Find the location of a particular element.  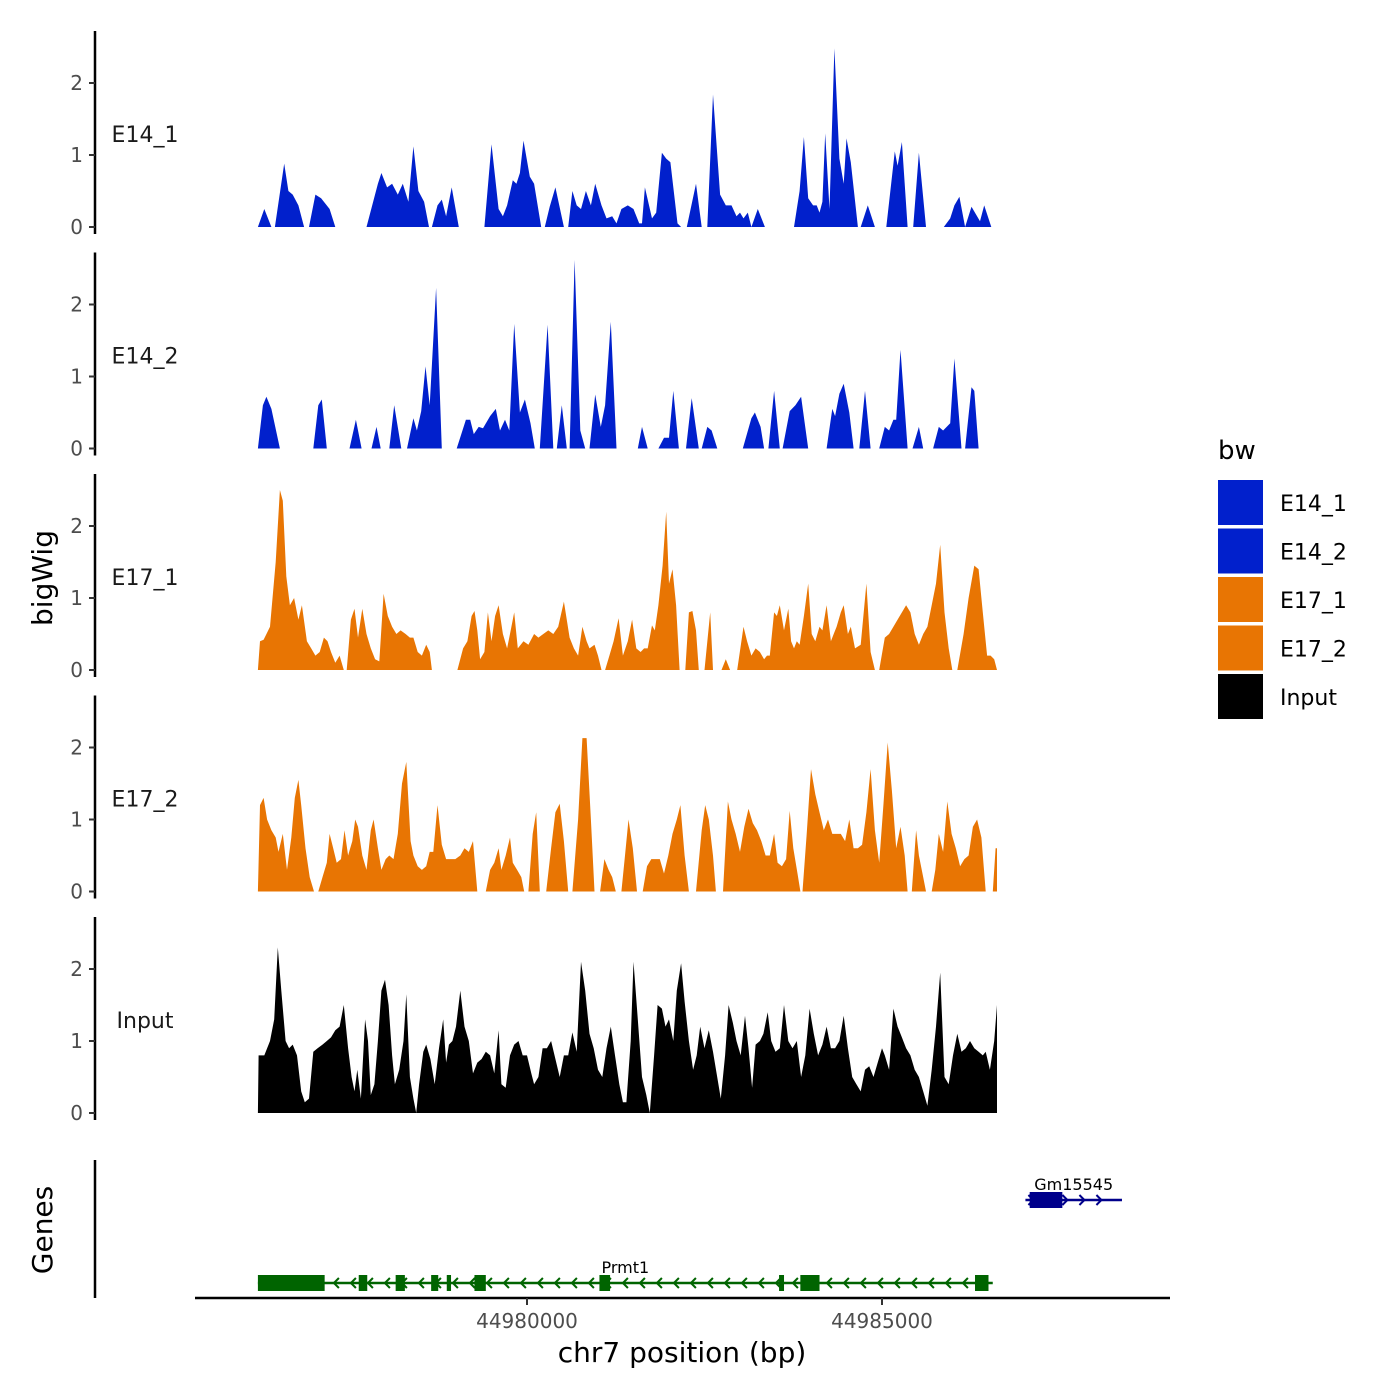

track-label: Input is located at coordinates (145, 1021).